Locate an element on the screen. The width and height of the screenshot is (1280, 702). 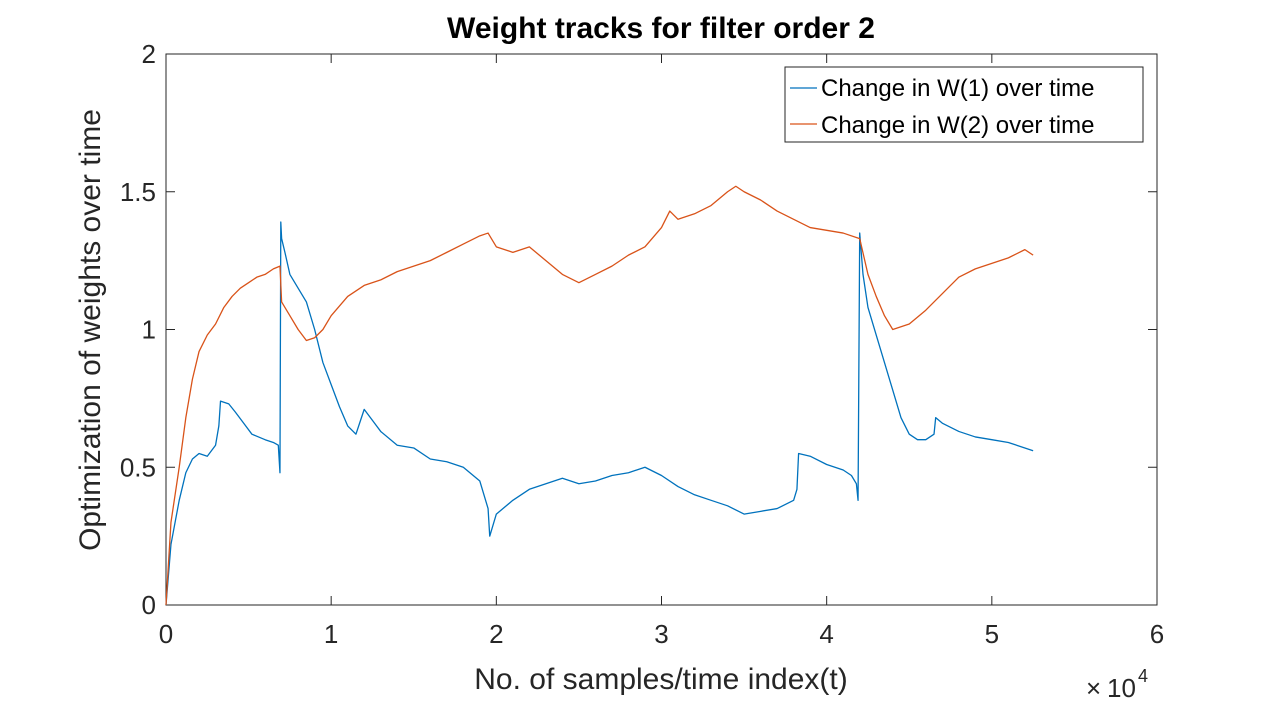
legend-label-w2: Change in W(2) over time is located at coordinates (957, 125).